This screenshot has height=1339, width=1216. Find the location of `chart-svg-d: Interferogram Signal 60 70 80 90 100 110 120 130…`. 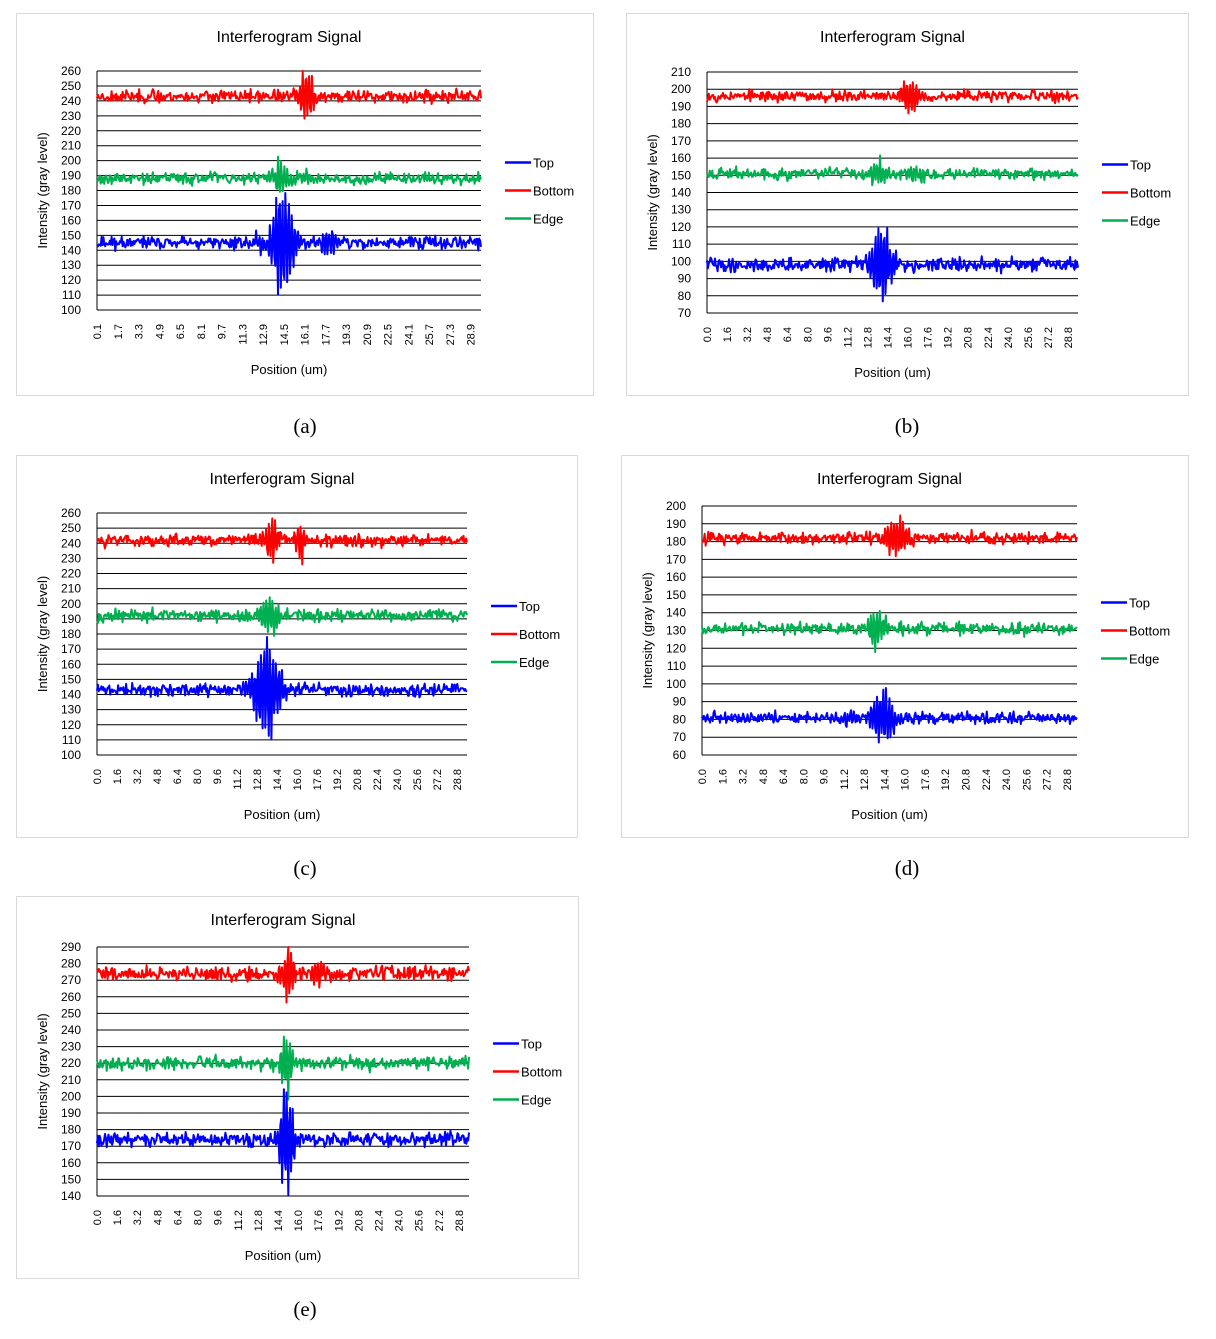

chart-svg-d: Interferogram Signal 60 70 80 90 100 110 120 130… is located at coordinates (905, 646).